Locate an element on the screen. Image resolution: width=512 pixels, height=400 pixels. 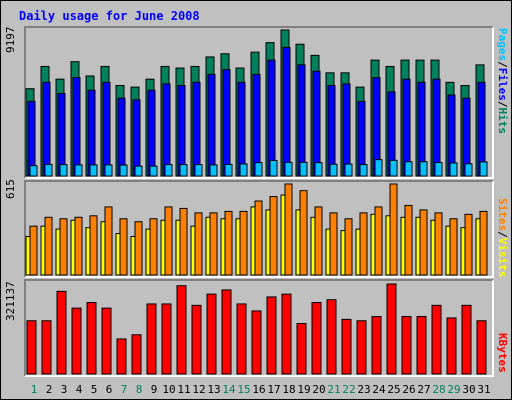
day-label: 25 is located at coordinates (393, 389).